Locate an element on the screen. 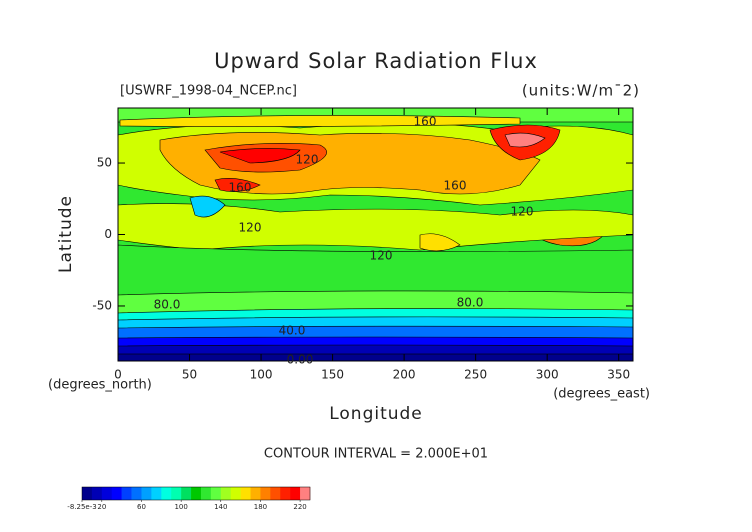 Image resolution: width=752 pixels, height=532 pixels. x-units: (degrees_east) is located at coordinates (601, 394).